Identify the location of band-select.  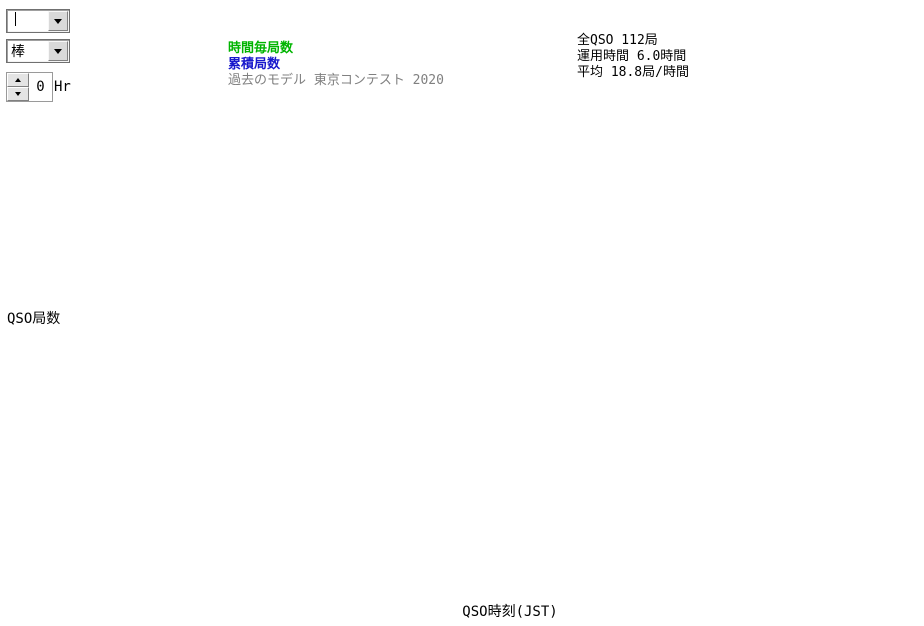
(38, 21).